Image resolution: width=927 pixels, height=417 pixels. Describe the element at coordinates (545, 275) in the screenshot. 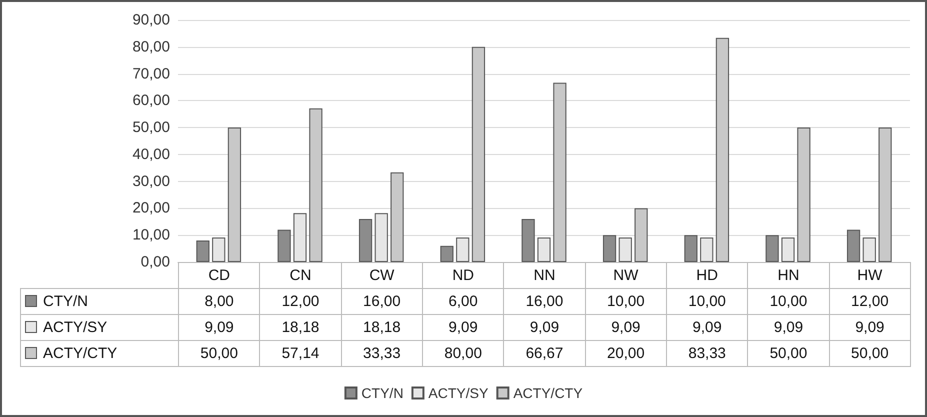

I see `x-tick-label: NN` at that location.